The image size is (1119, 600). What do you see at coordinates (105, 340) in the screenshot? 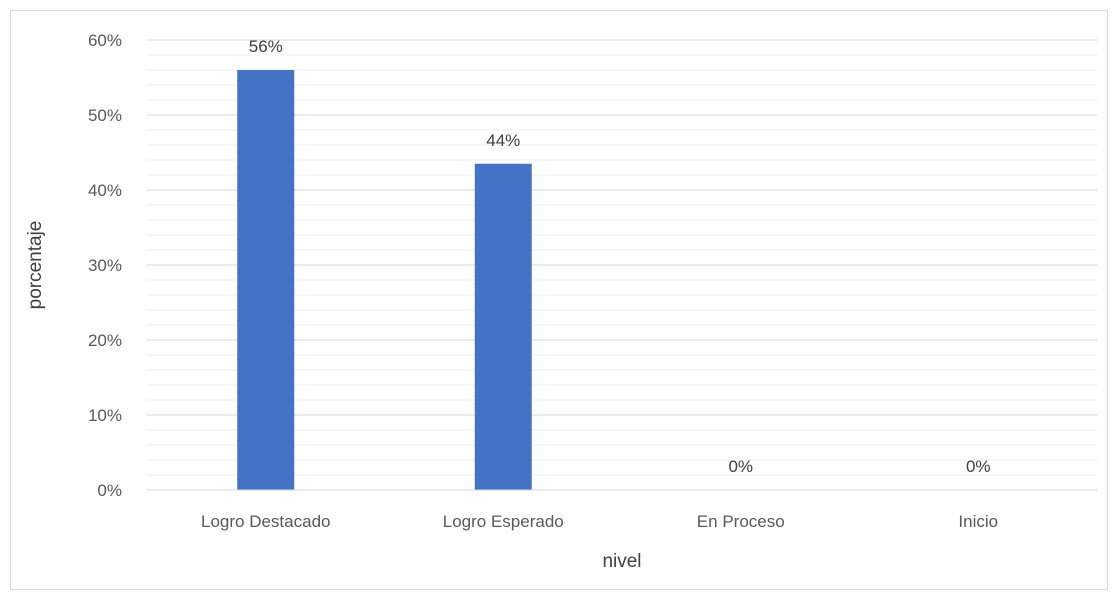
I see `y-tick-label: 20%` at bounding box center [105, 340].